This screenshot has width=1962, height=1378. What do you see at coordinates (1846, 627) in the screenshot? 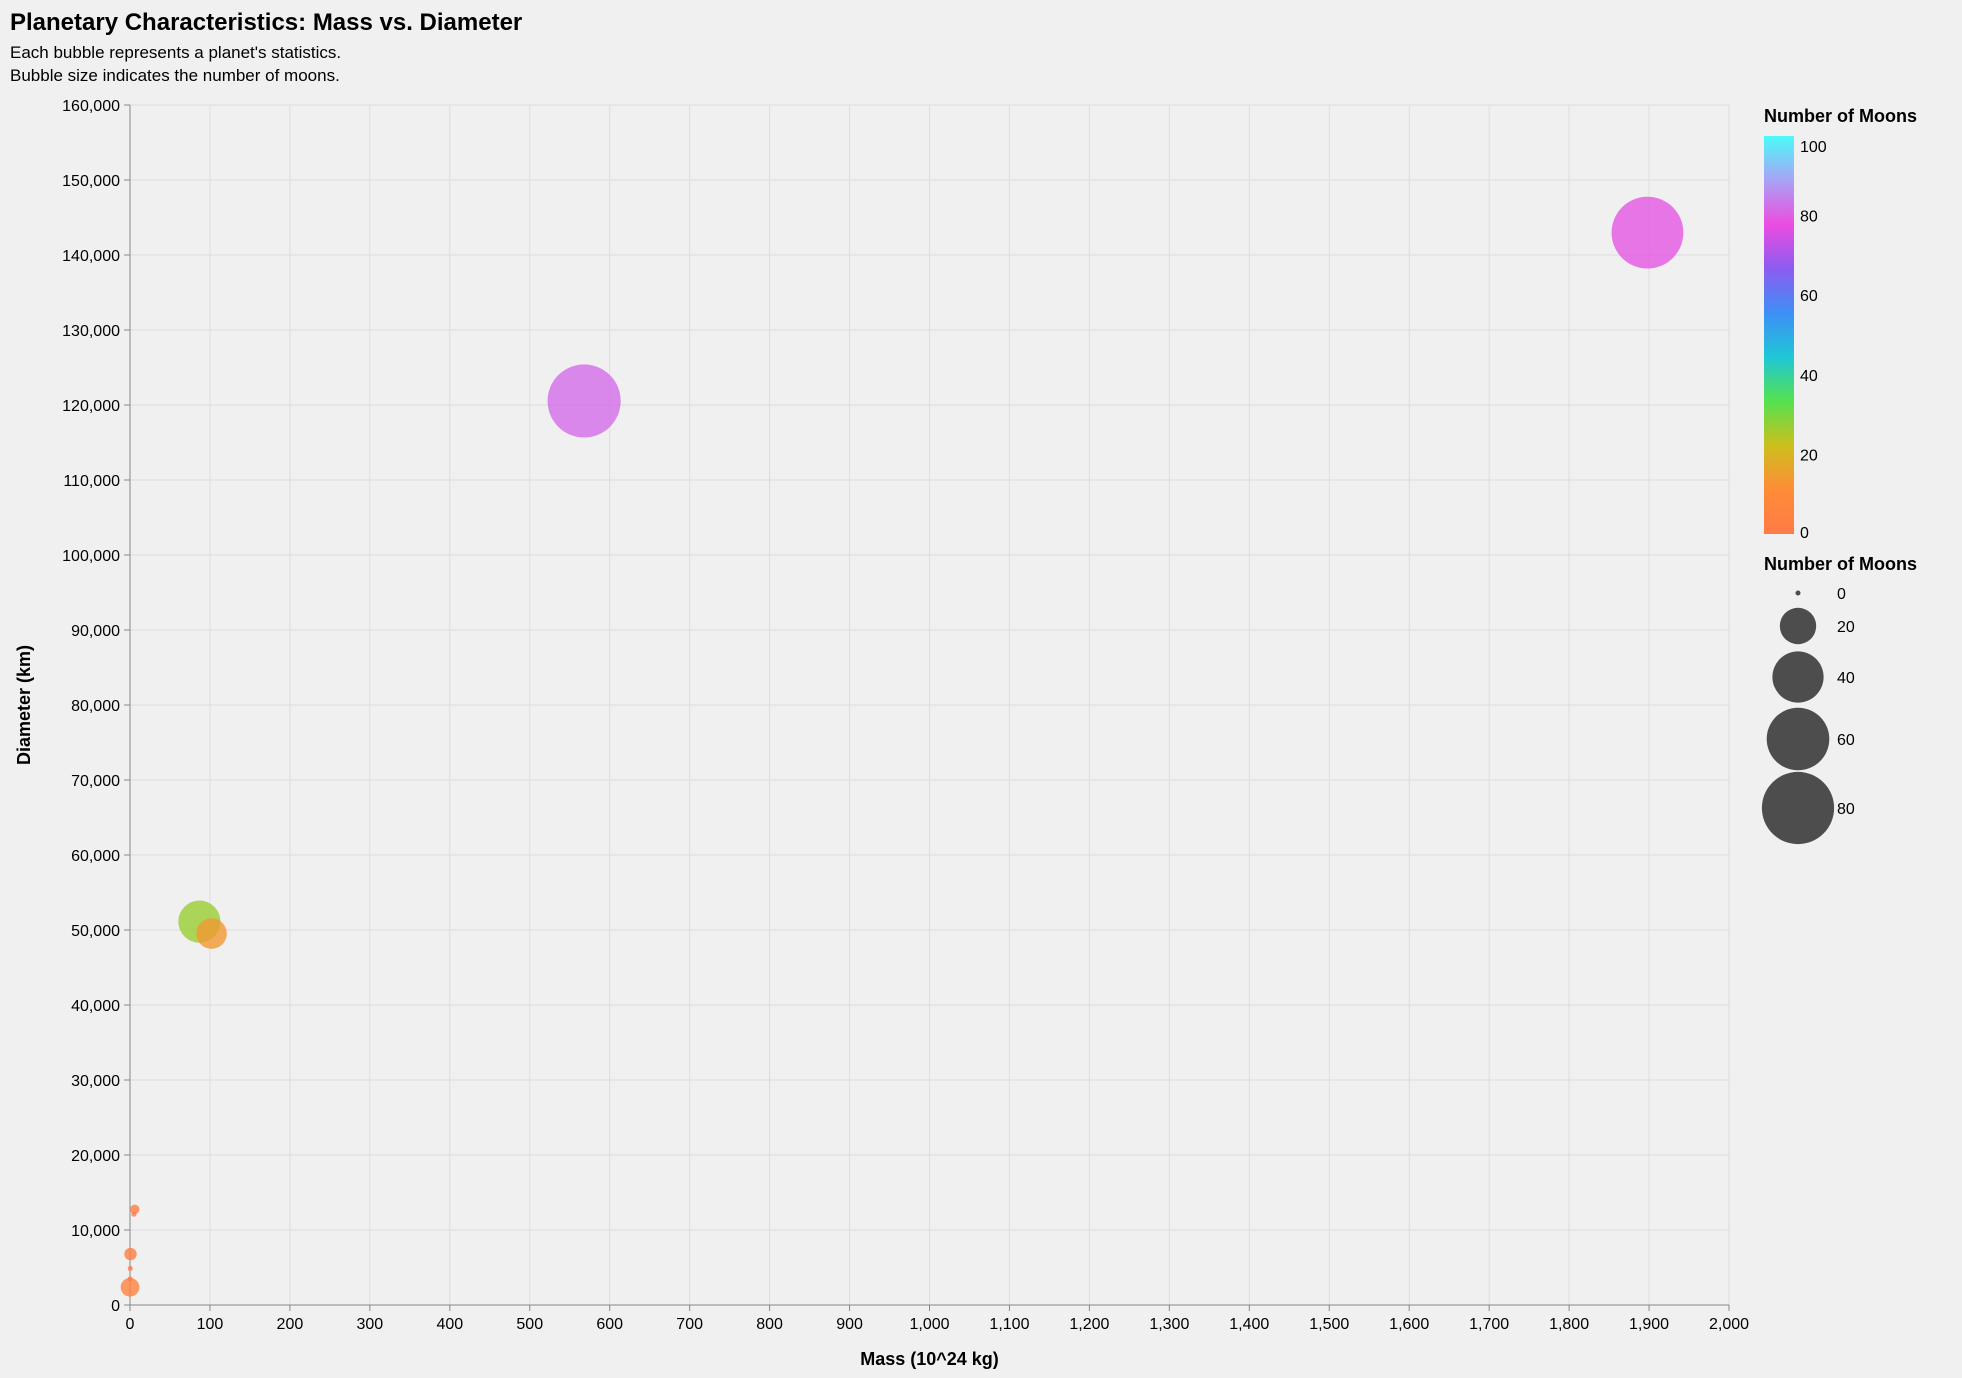
I see `size-legend-label: 20` at bounding box center [1846, 627].